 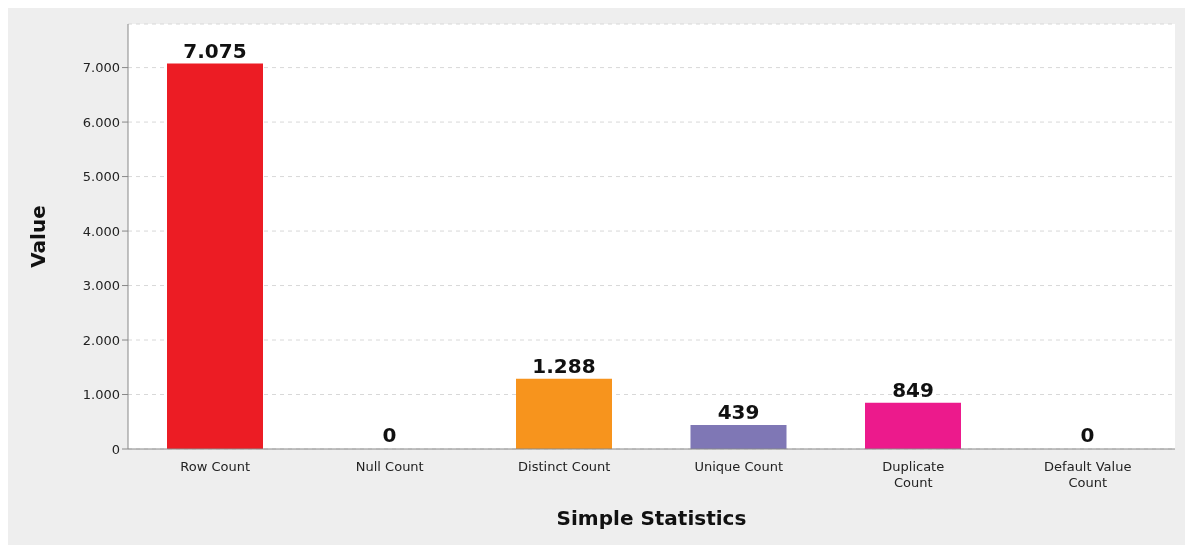 What do you see at coordinates (913, 474) in the screenshot?
I see `x-tick-label: Duplicate Count` at bounding box center [913, 474].